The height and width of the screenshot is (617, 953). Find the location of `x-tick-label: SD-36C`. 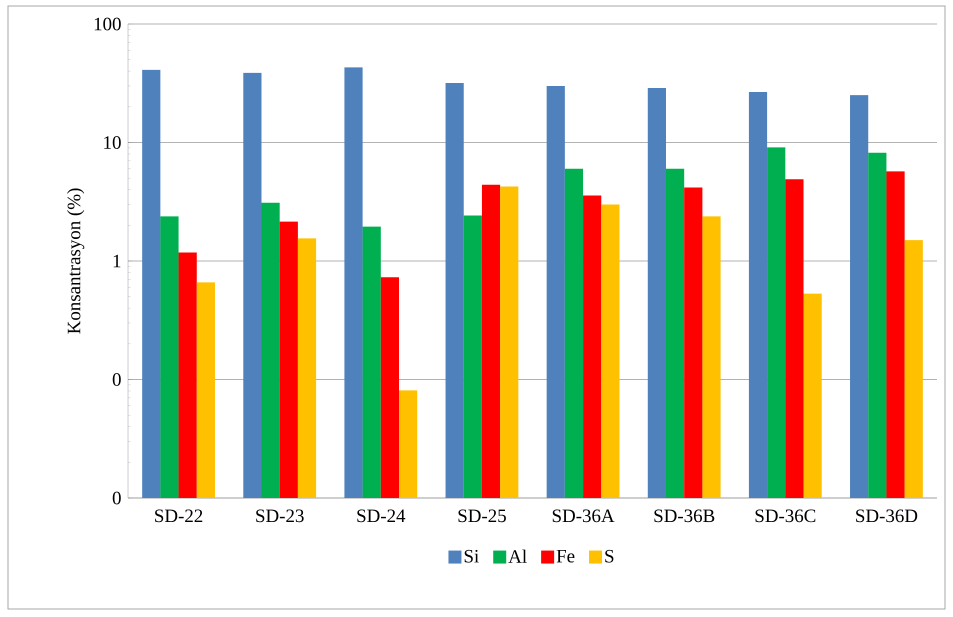

x-tick-label: SD-36C is located at coordinates (786, 515).